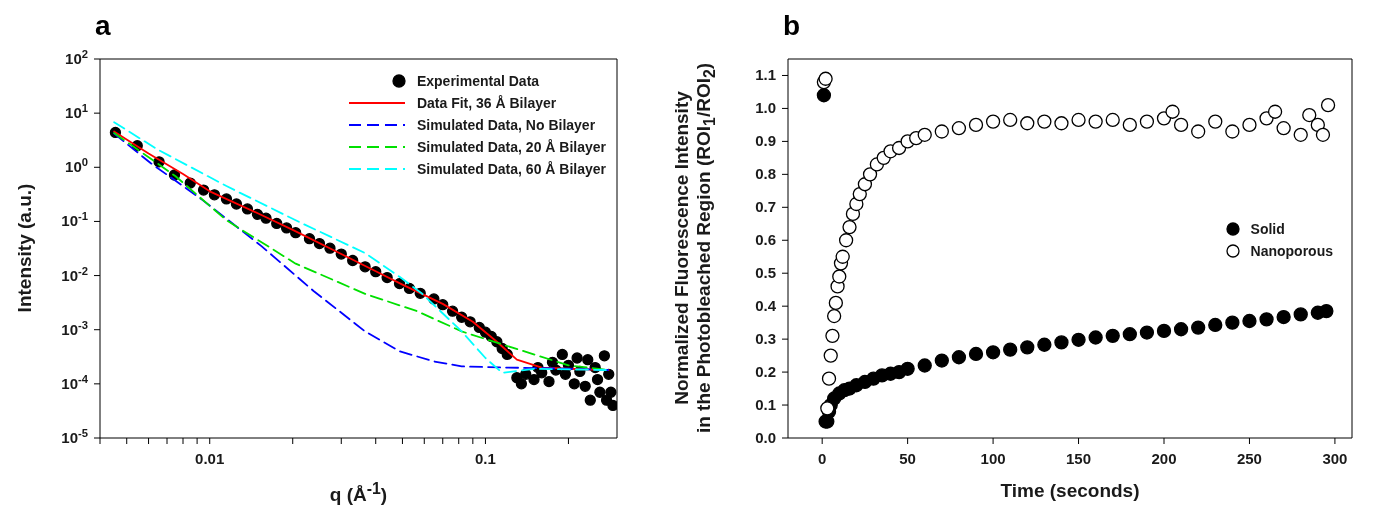  Describe the element at coordinates (74, 274) in the screenshot. I see `y-tick-label: 10$^{-2}$` at that location.